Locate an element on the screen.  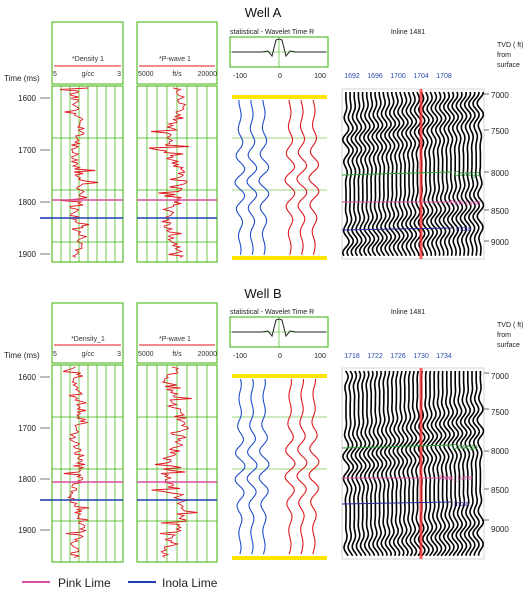
inline-tick-label: 1734 is located at coordinates (444, 356).